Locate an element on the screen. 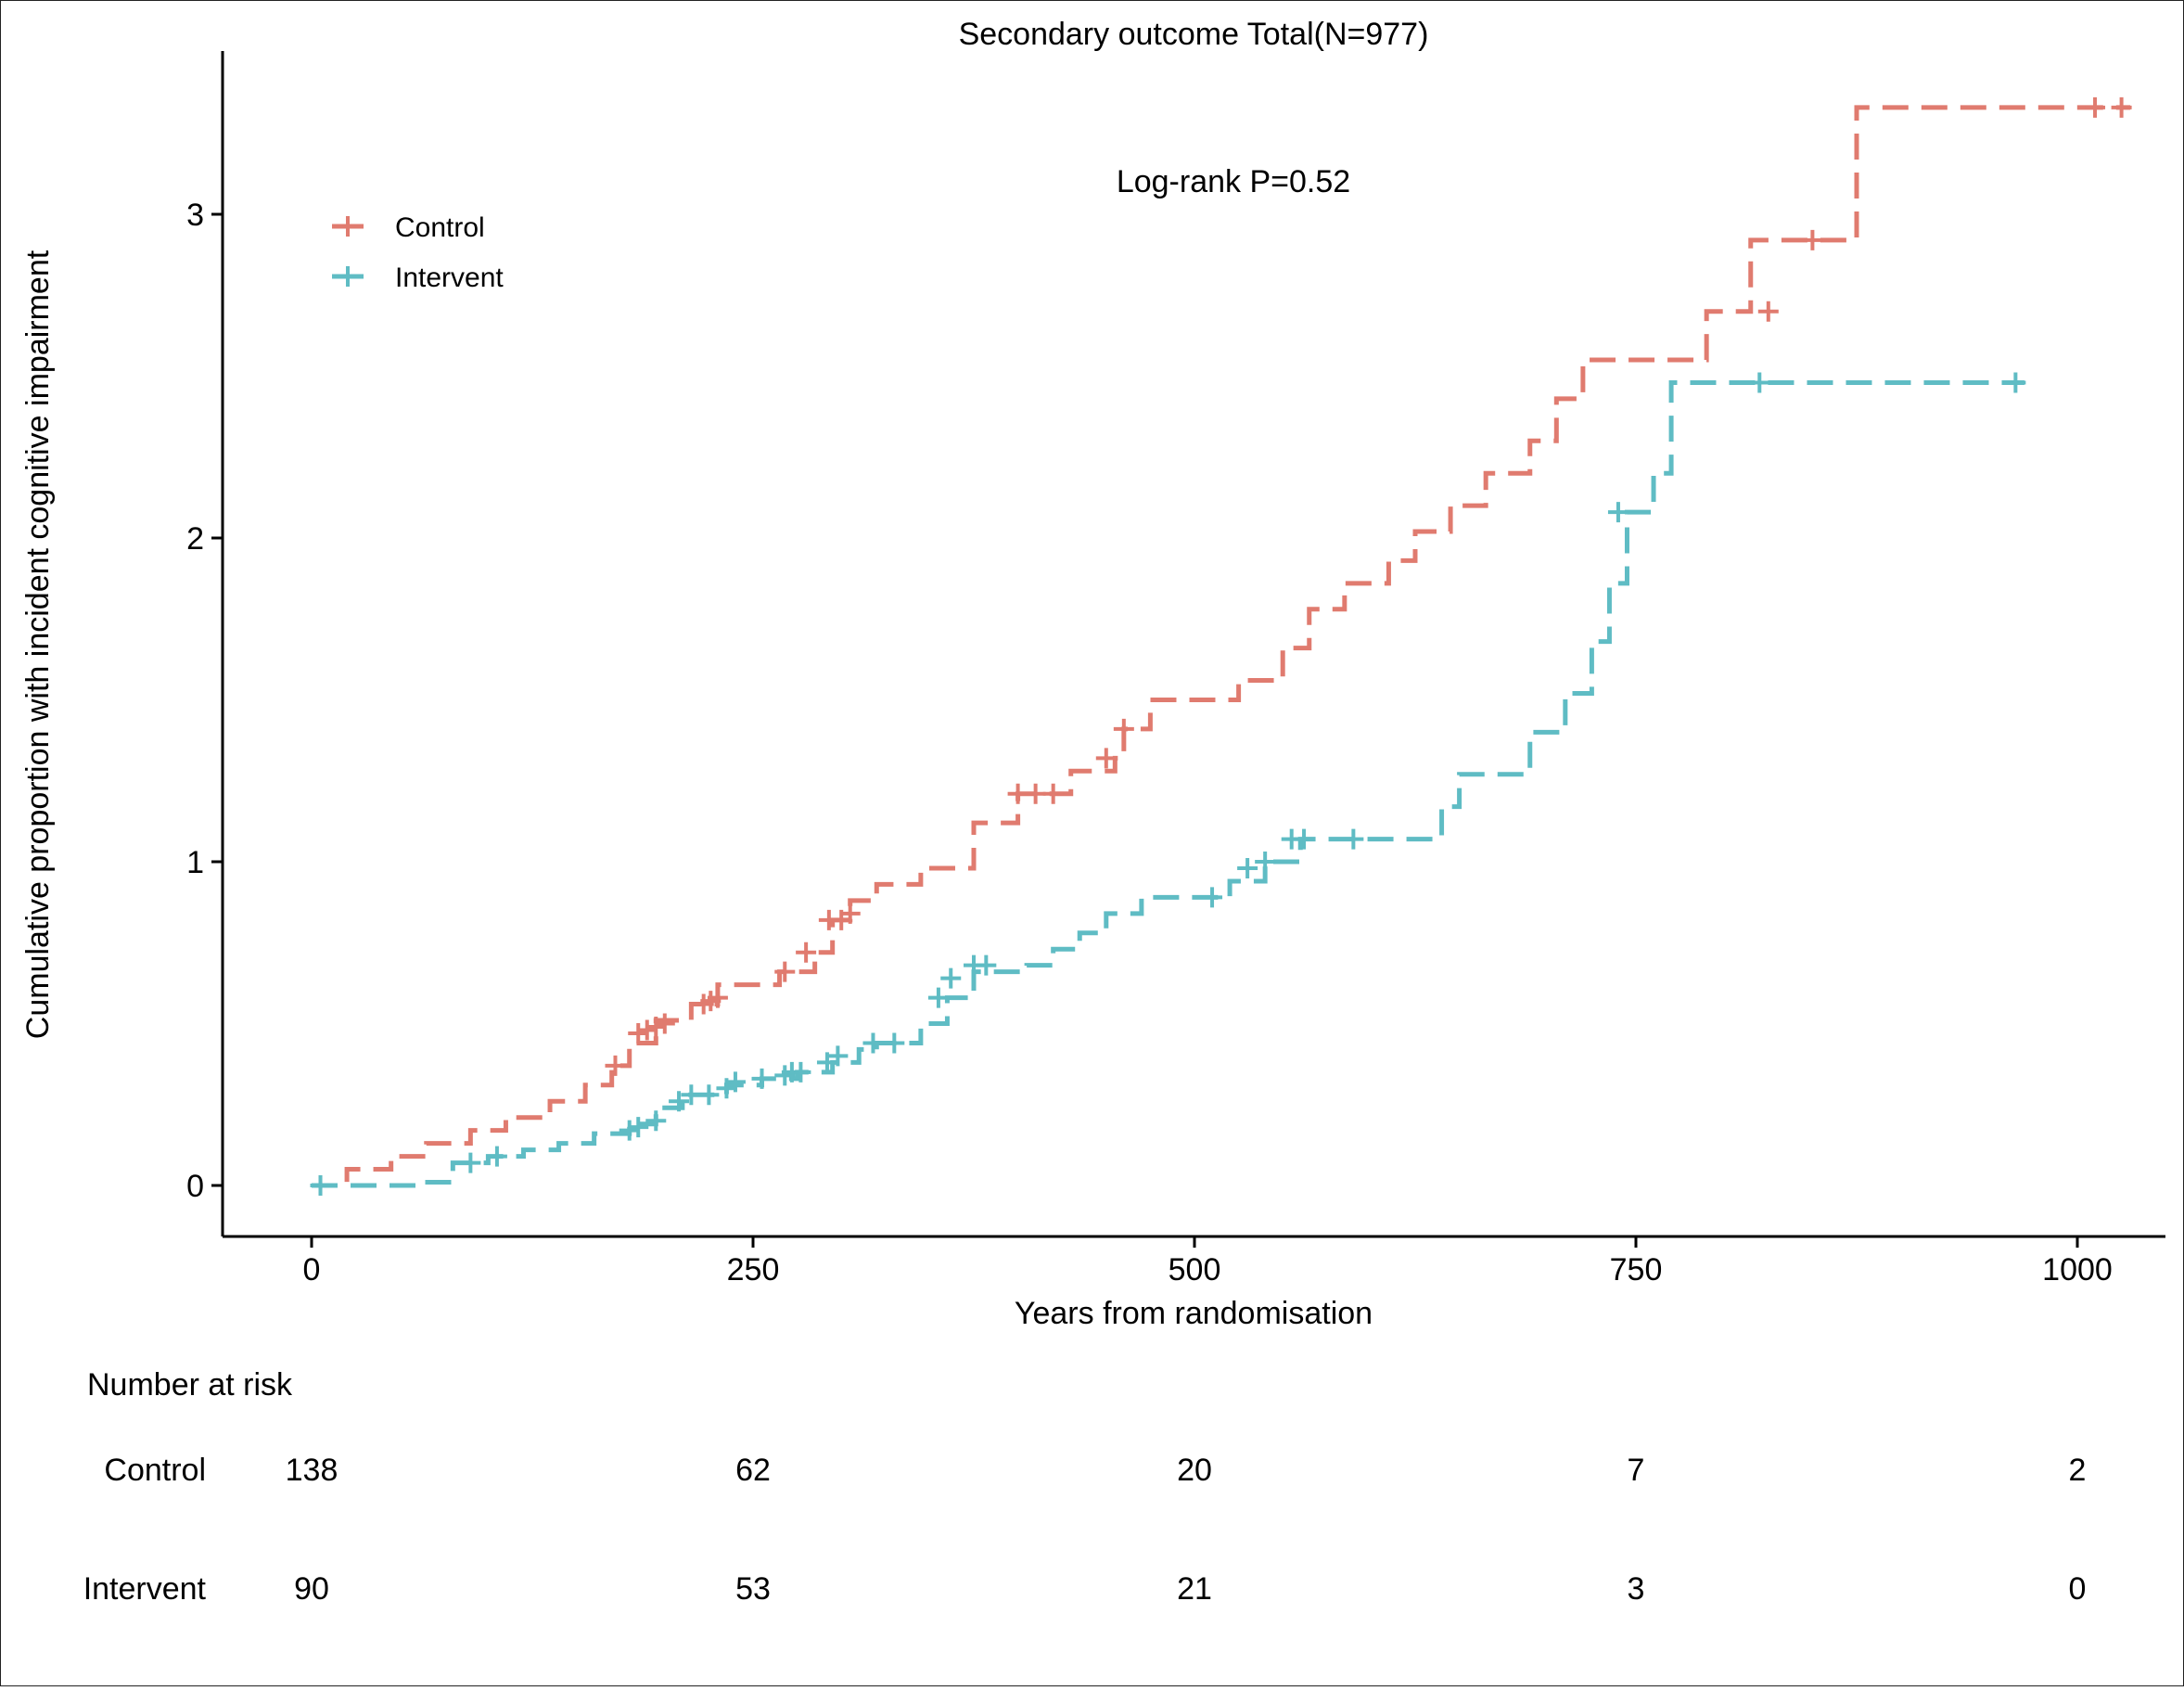 The width and height of the screenshot is (2184, 1691). risk-value-control: 2 is located at coordinates (2078, 1470).